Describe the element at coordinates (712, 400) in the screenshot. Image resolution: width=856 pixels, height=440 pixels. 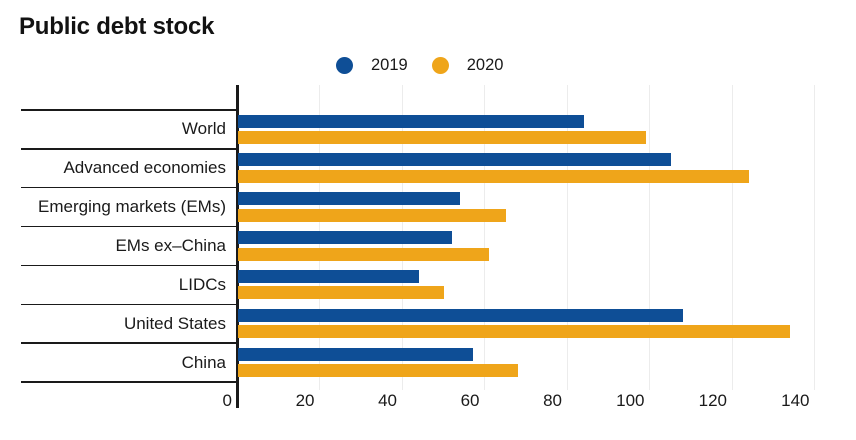
I see `x-tick-label: 120` at that location.